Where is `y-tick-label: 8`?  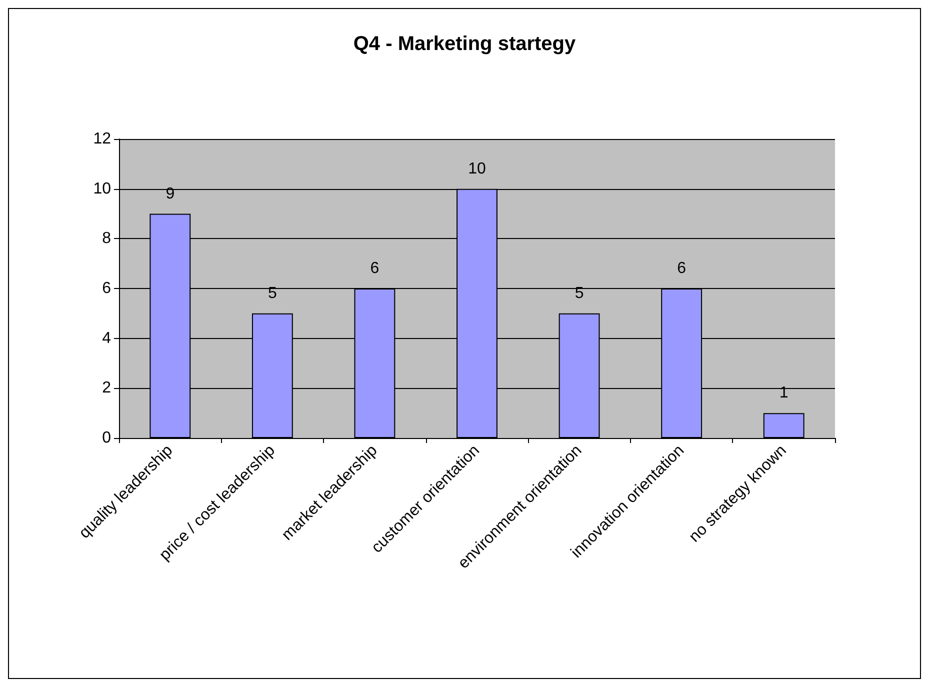
y-tick-label: 8 is located at coordinates (107, 239).